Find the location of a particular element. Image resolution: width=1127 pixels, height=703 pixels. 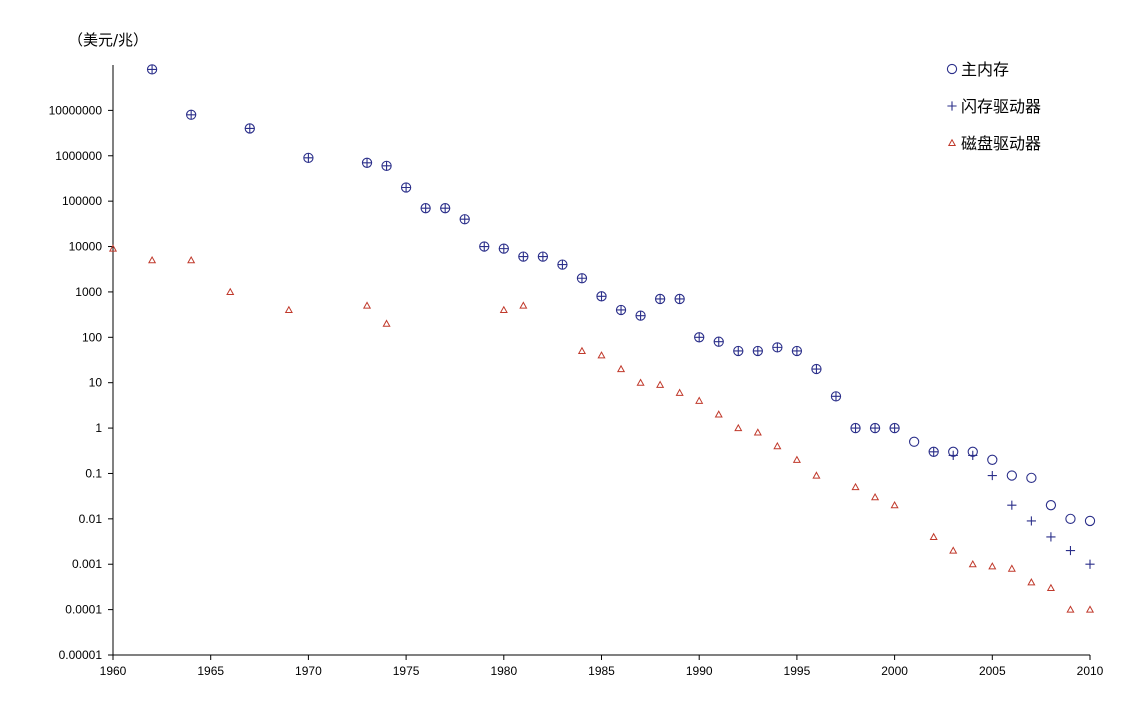

y-tick-label: 100000 is located at coordinates (82, 201).